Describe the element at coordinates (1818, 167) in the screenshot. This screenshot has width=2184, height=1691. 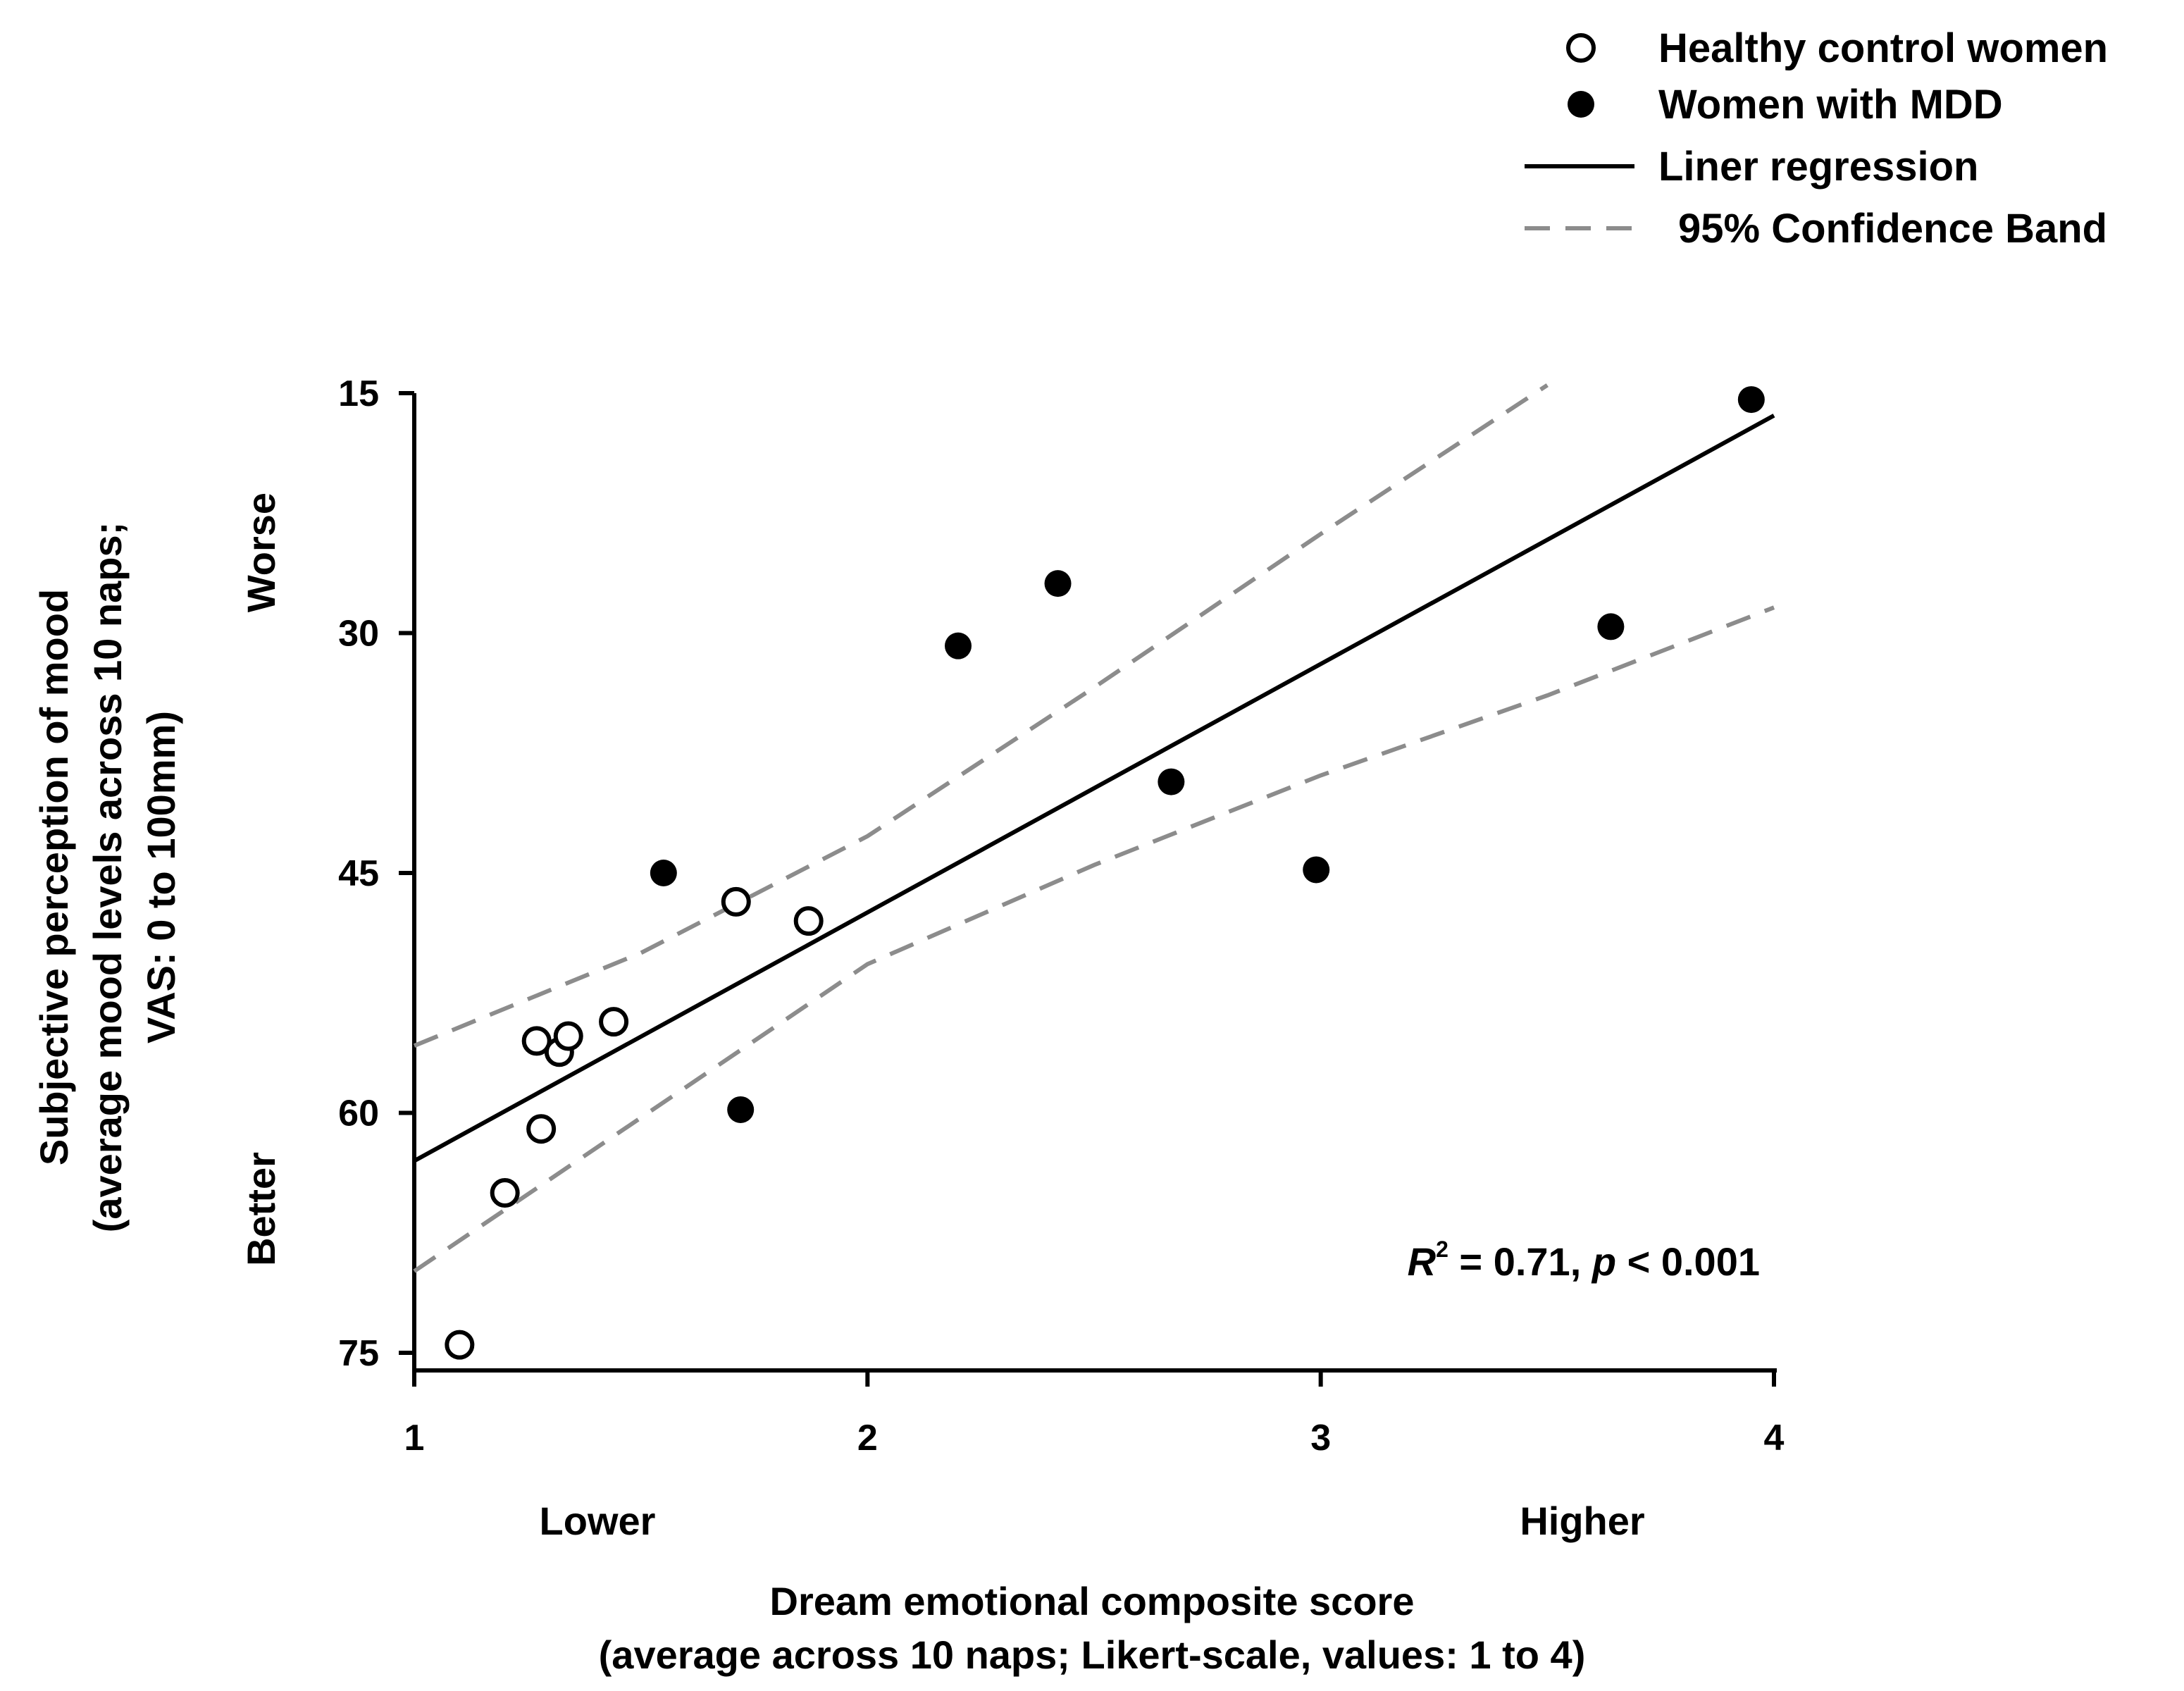
I see `legend-label-regression: Liner regression` at that location.